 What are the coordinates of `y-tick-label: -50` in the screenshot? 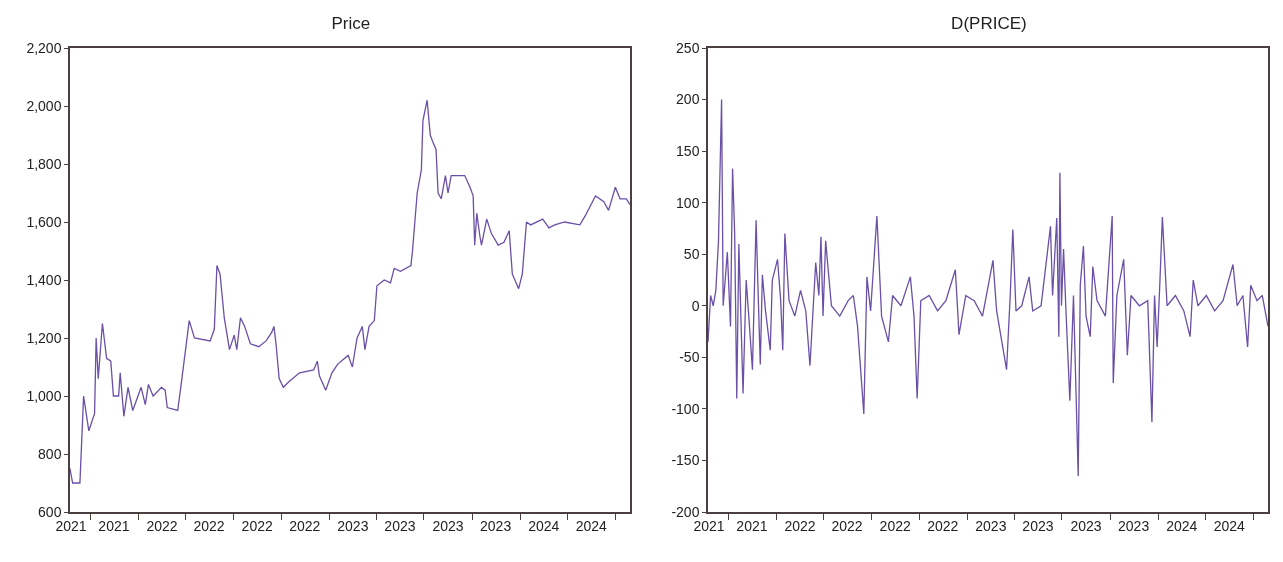 It's located at (689, 357).